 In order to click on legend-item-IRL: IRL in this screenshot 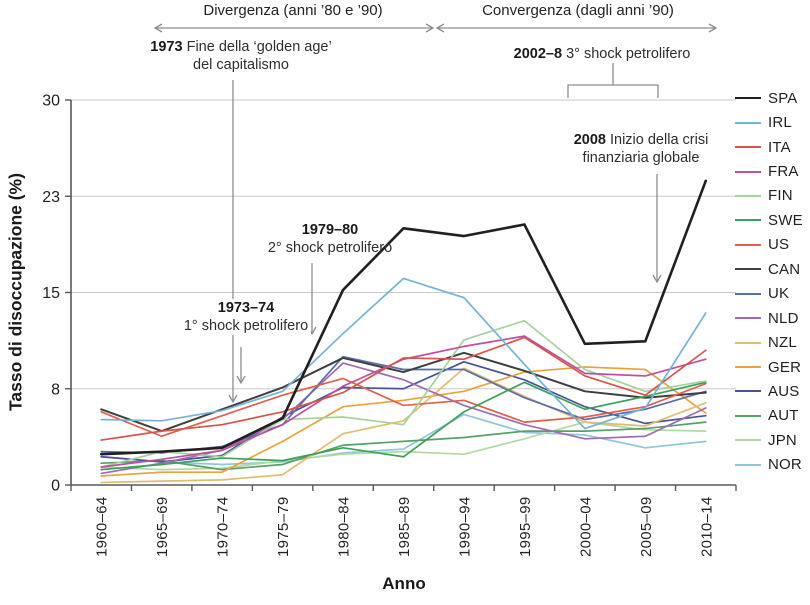, I will do `click(769, 122)`.